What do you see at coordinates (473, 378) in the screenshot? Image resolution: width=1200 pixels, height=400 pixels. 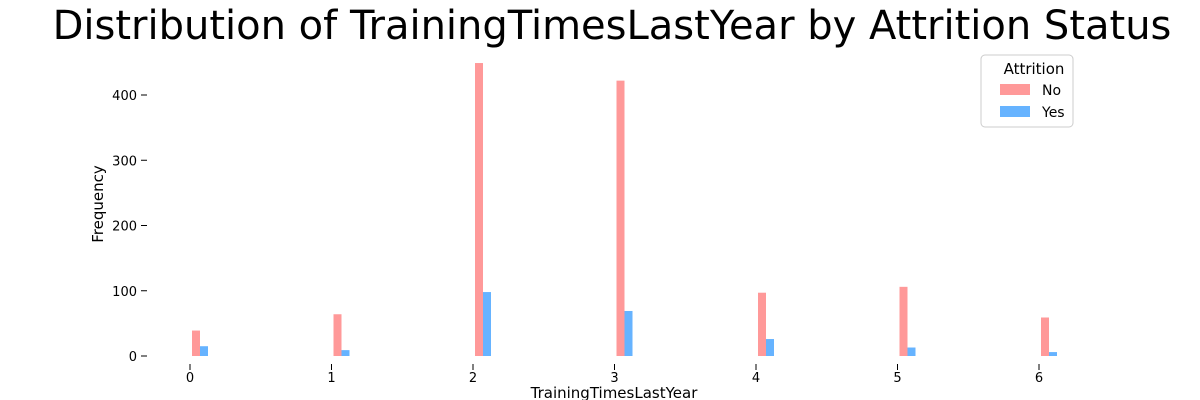 I see `x-tick-label: 2` at bounding box center [473, 378].